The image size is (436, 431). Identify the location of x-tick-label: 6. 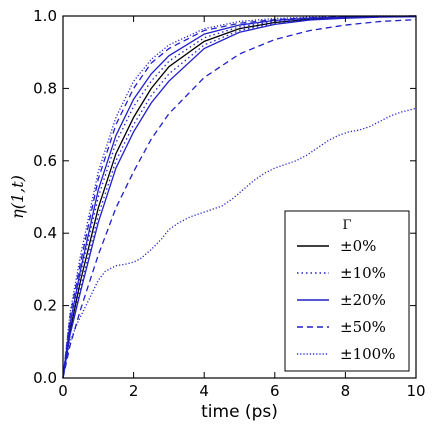
(275, 391).